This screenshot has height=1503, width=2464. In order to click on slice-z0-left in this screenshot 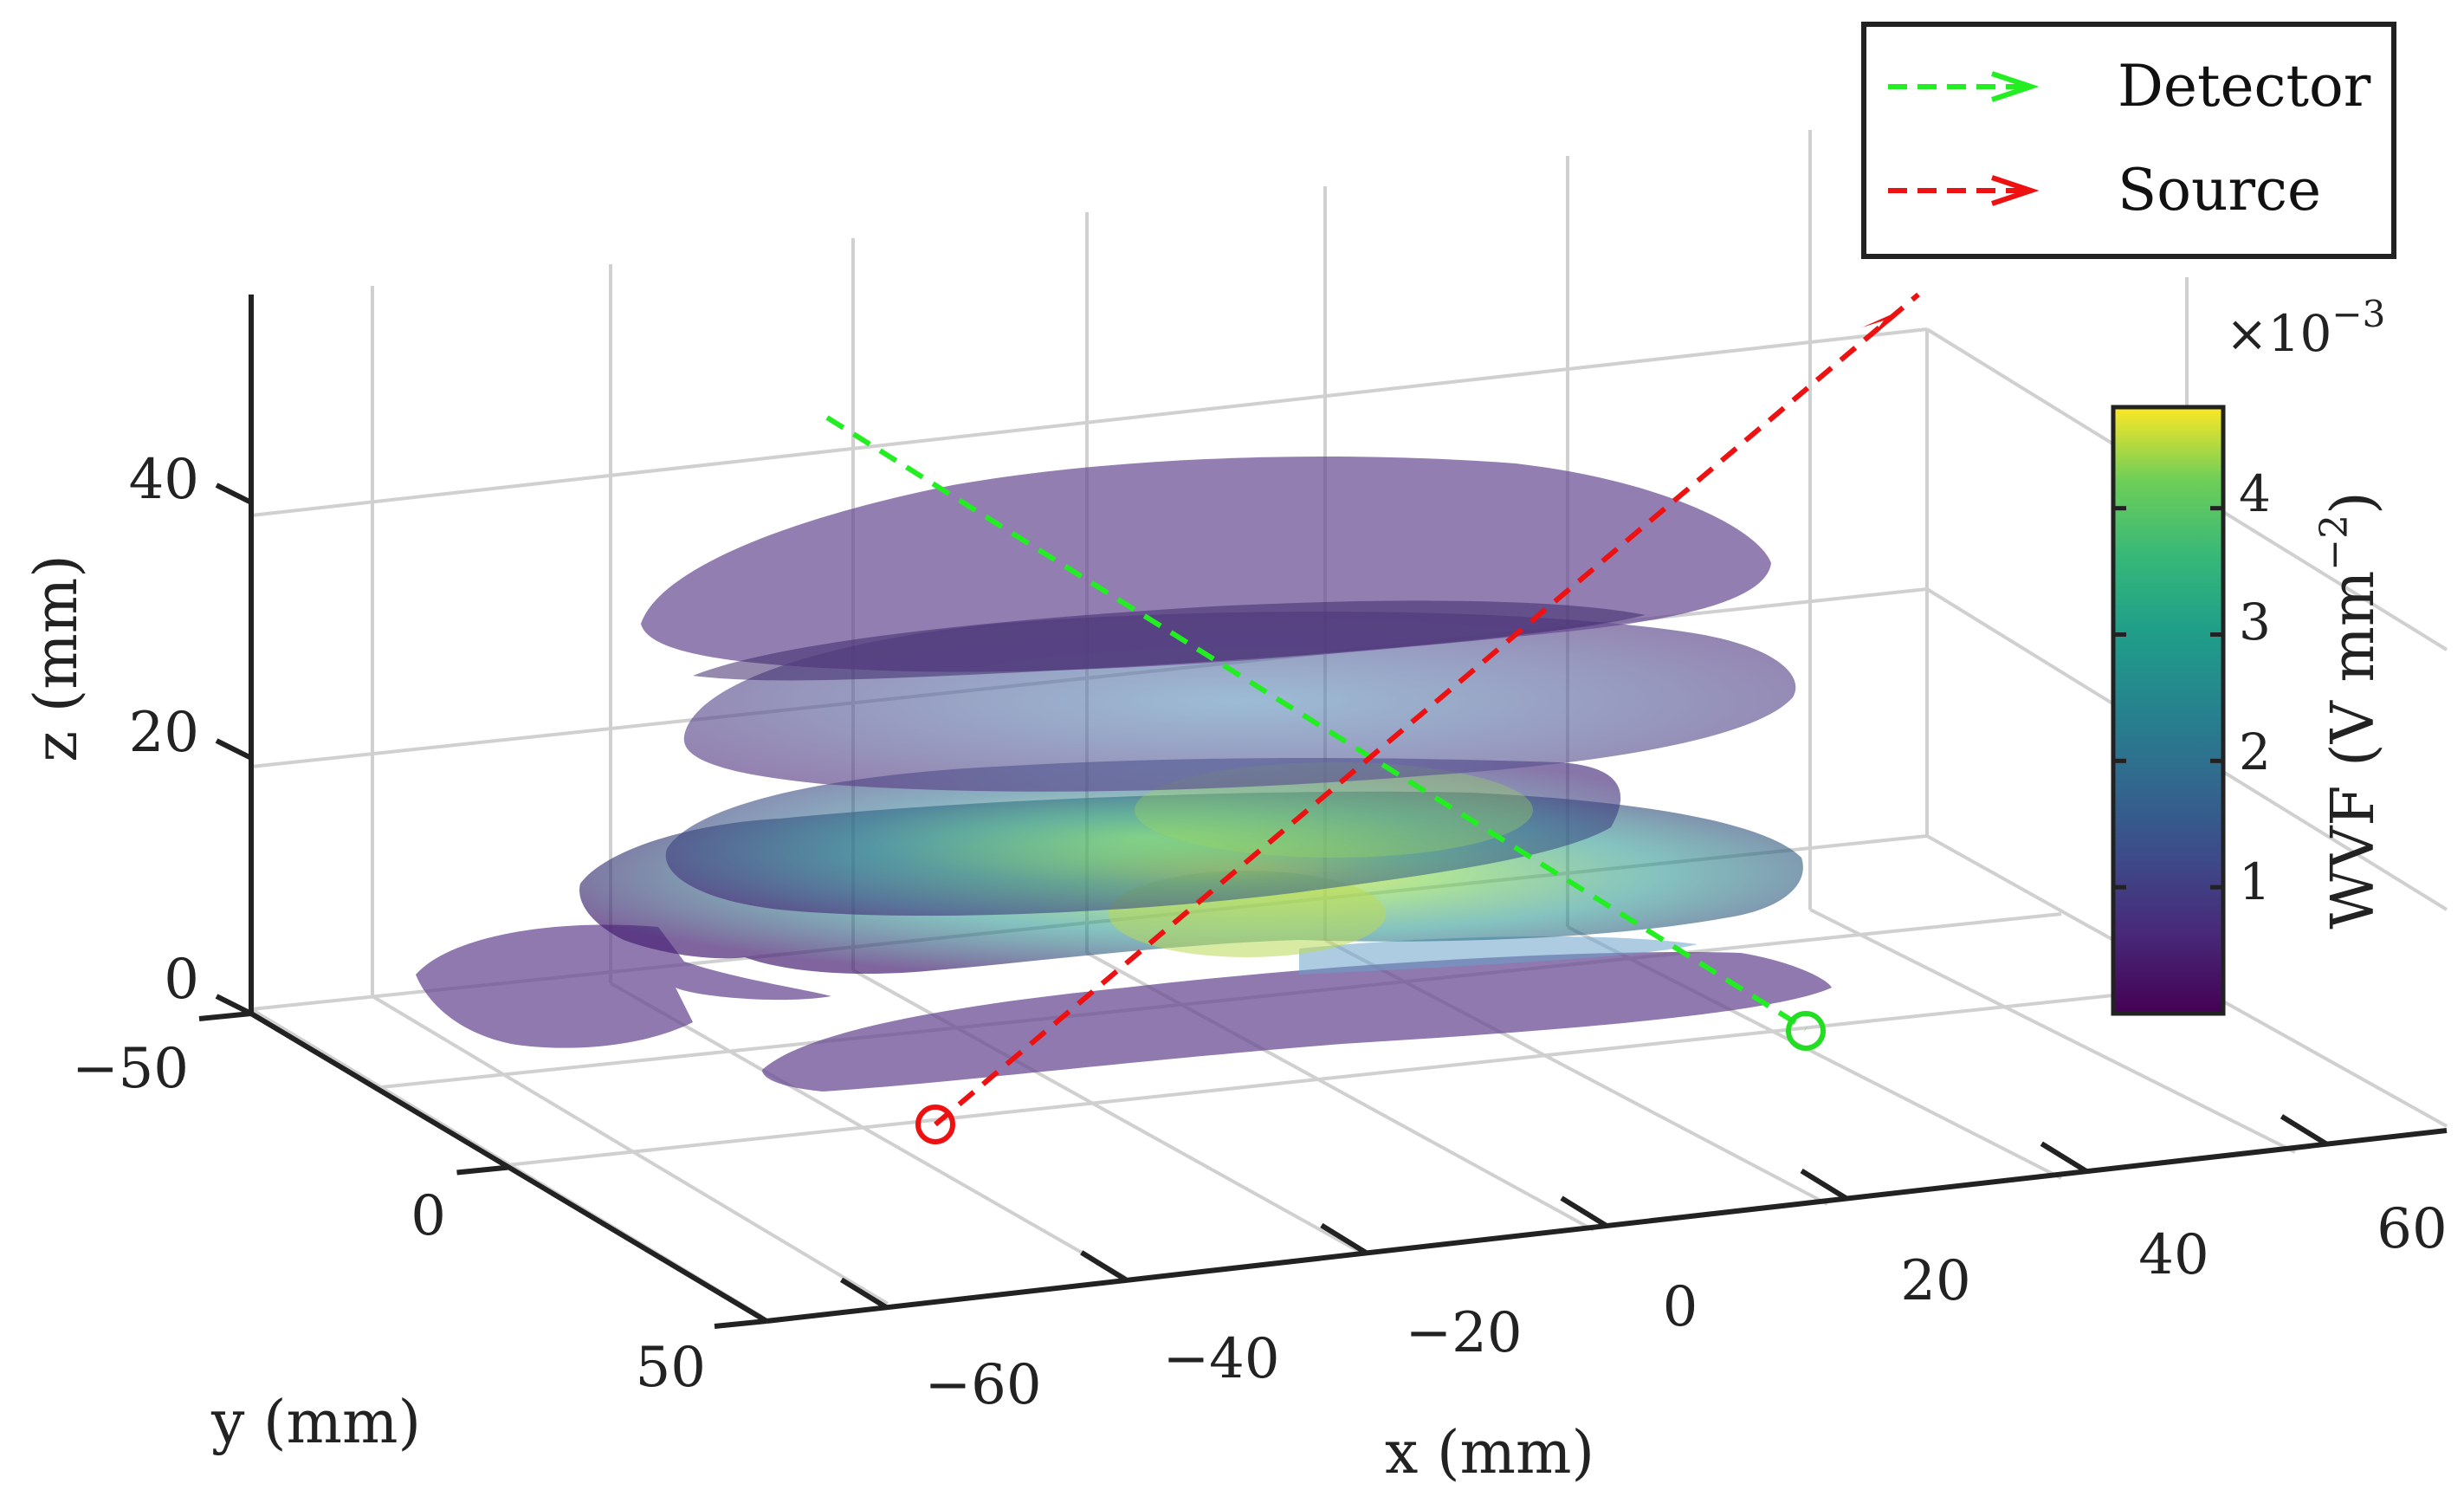, I will do `click(623, 986)`.